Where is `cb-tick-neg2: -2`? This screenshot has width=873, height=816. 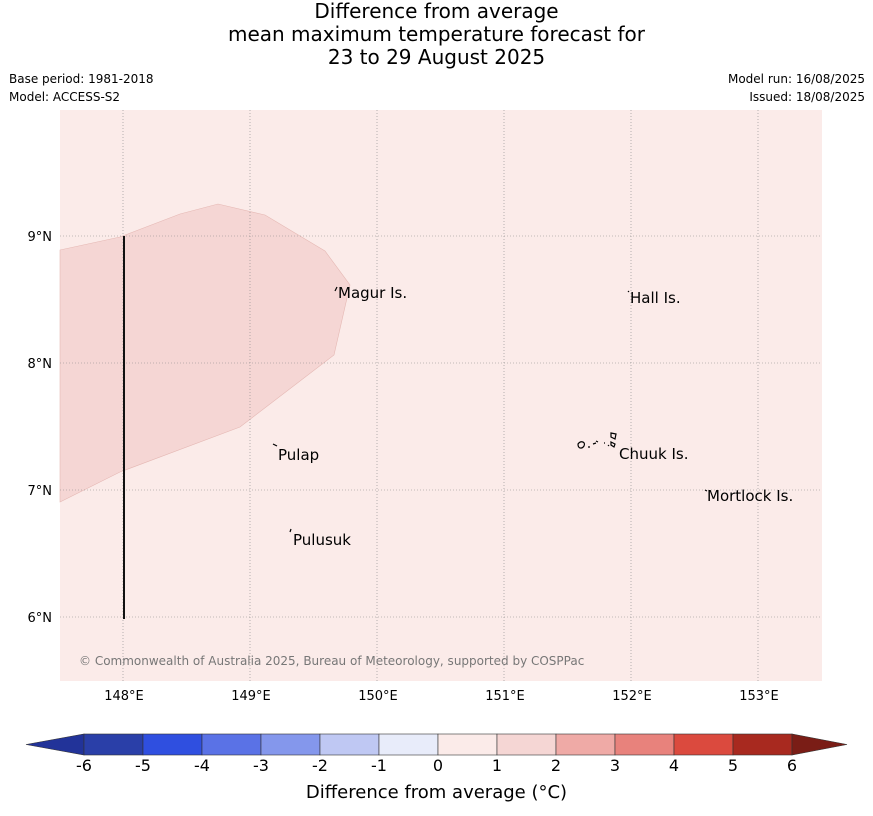 cb-tick-neg2: -2 is located at coordinates (320, 765).